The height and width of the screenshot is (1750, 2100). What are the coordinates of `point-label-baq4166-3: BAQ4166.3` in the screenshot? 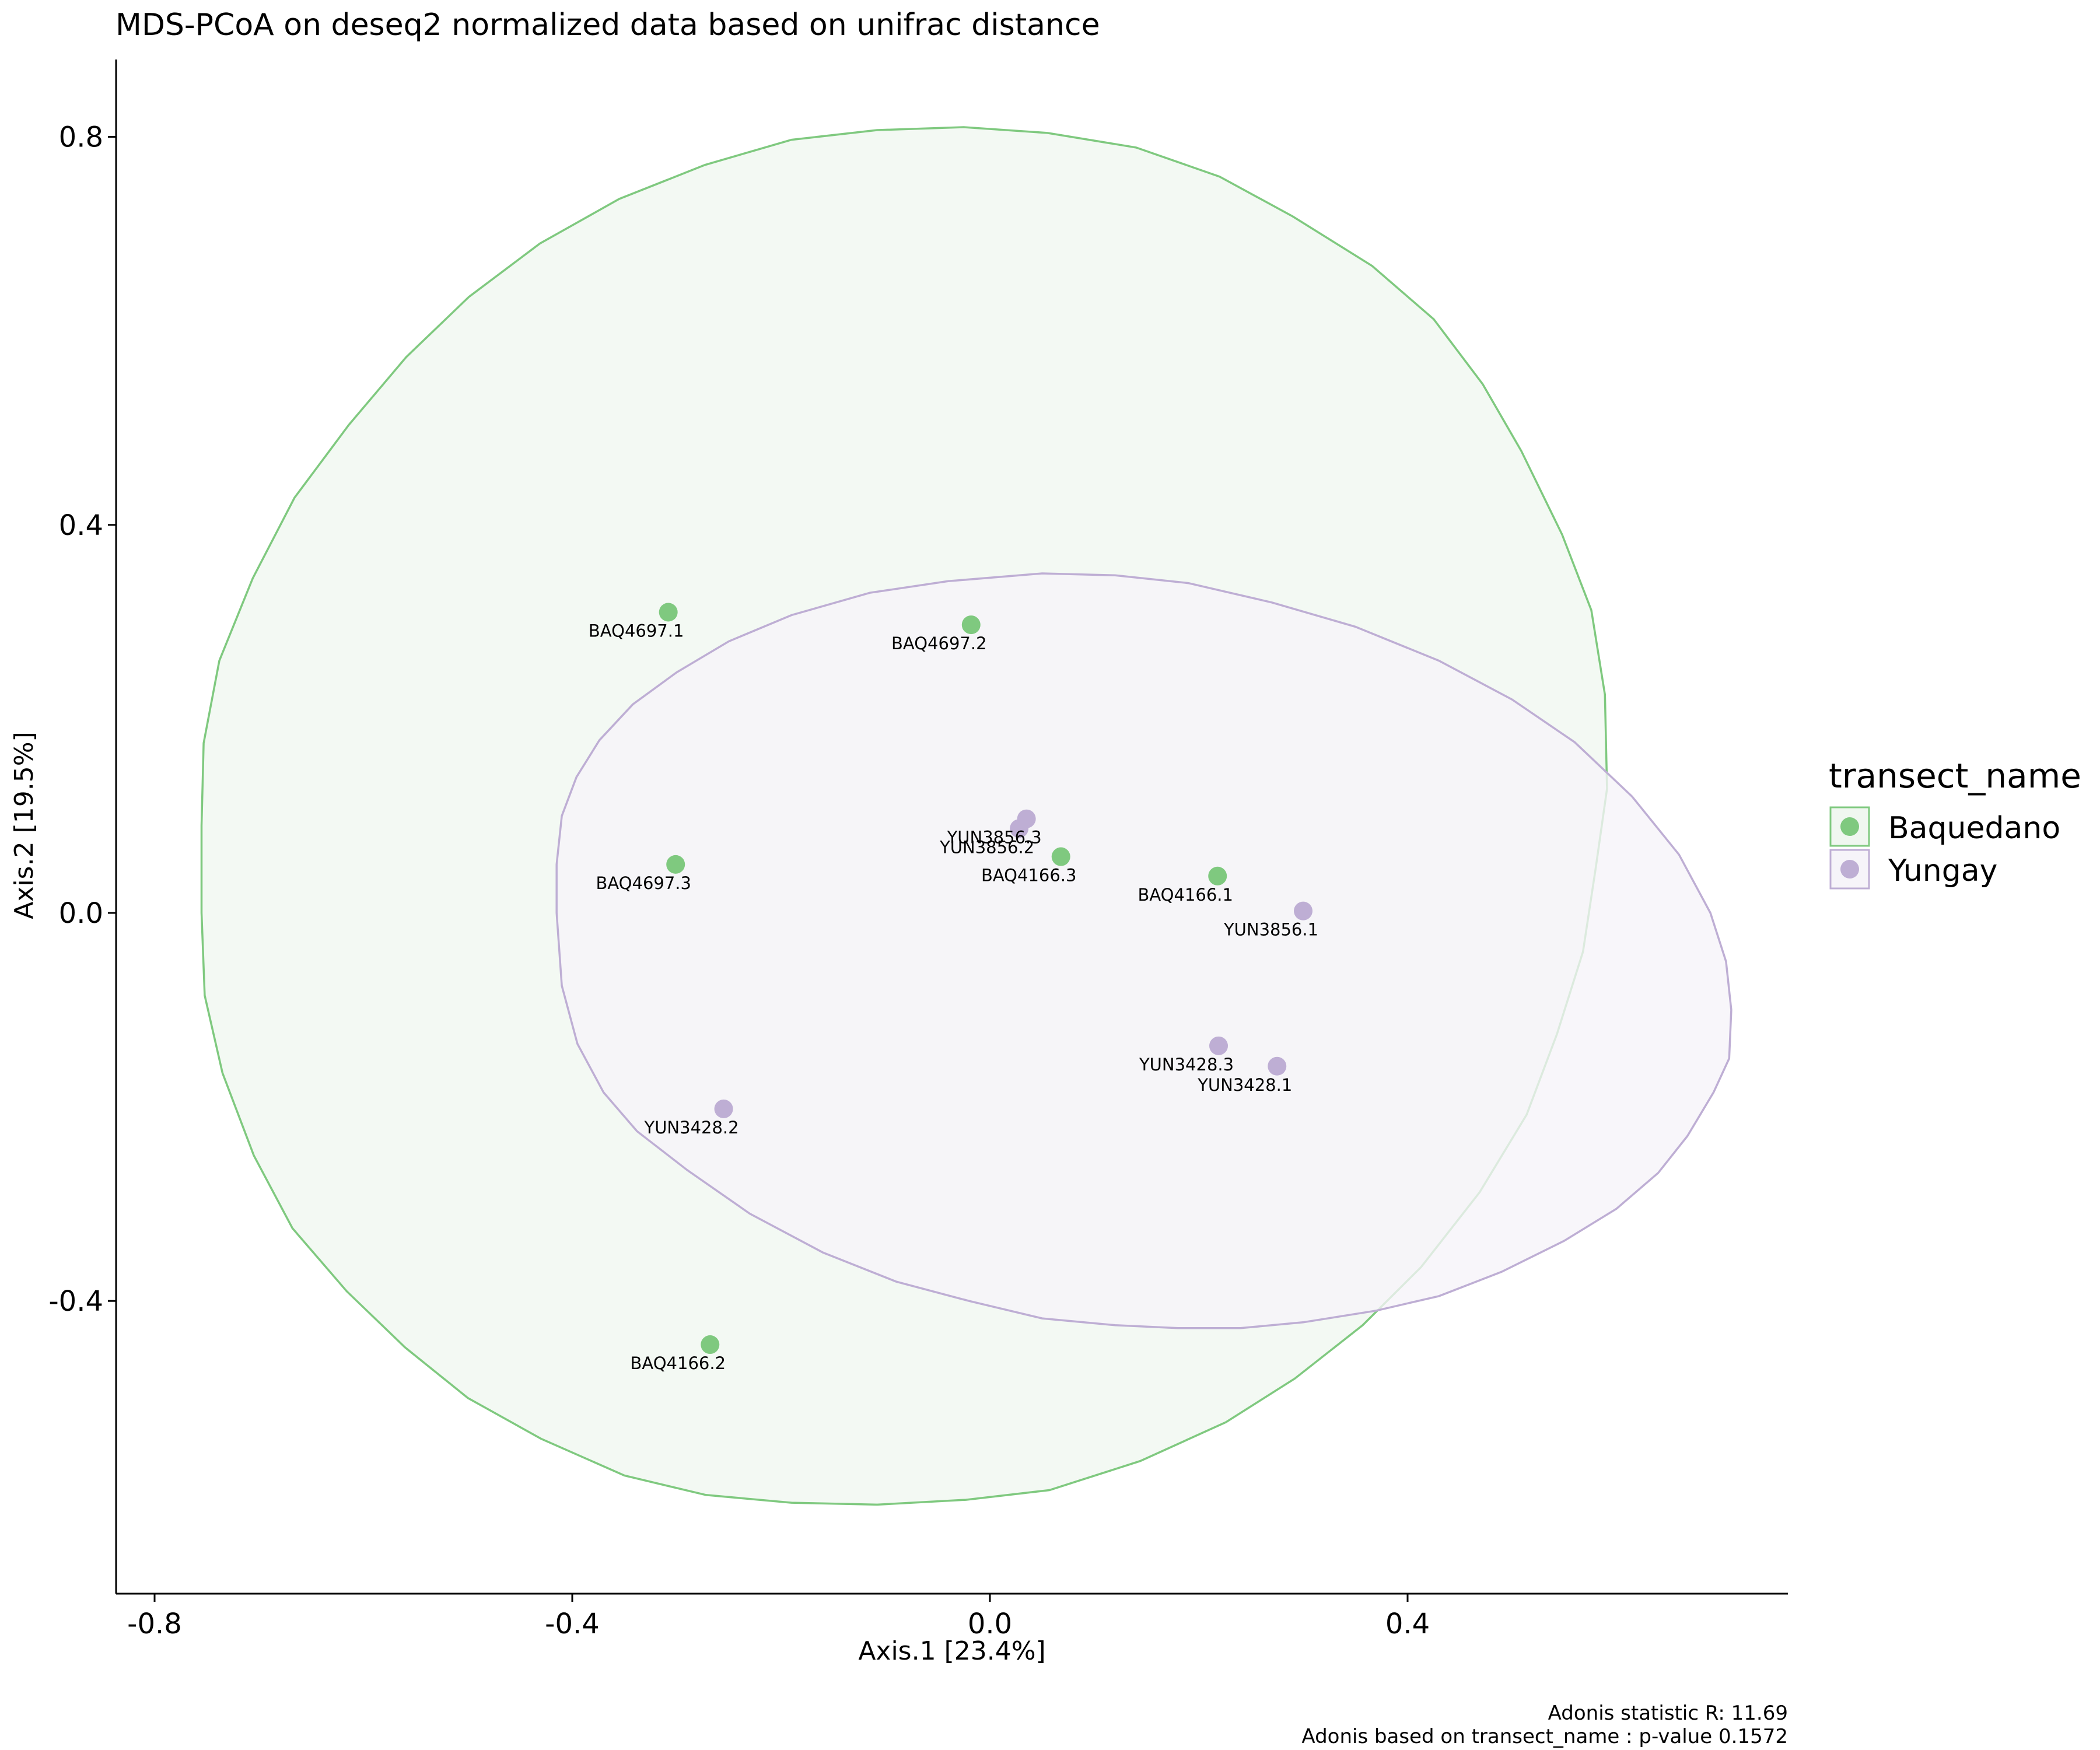 It's located at (1029, 876).